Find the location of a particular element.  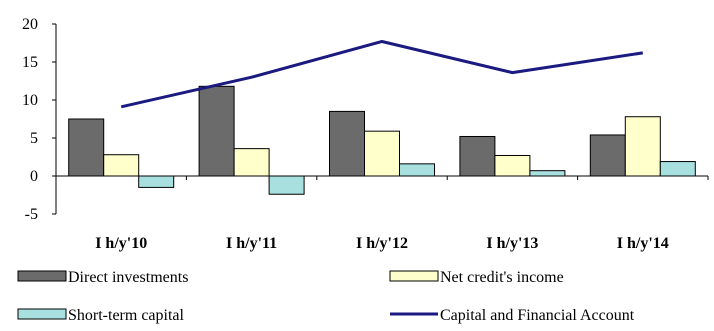

category-label: I h/y'12 is located at coordinates (382, 243).